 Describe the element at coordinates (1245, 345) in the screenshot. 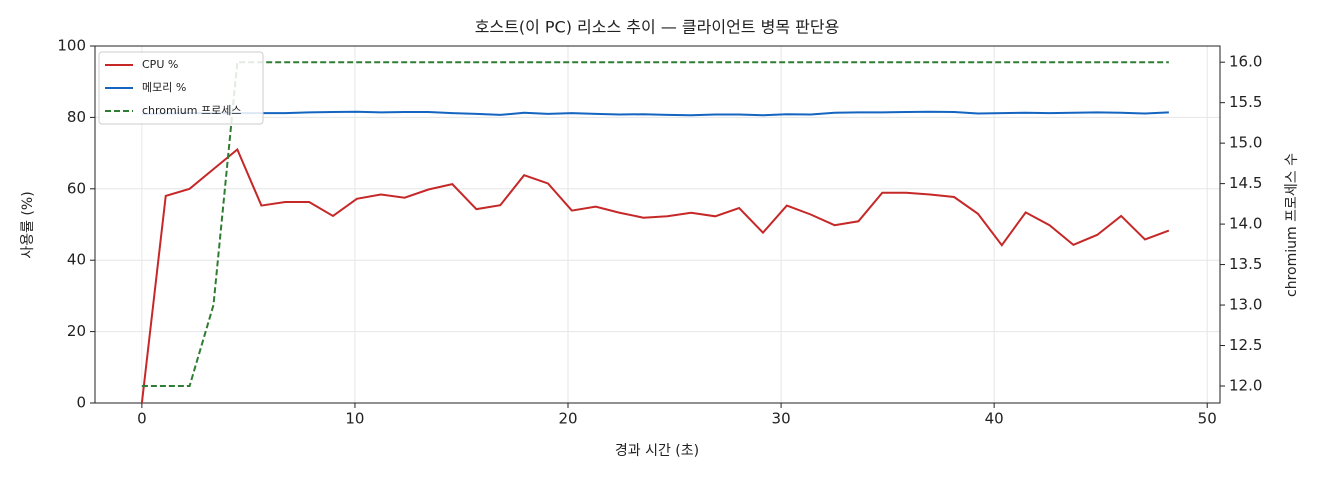

I see `y2-tick-label: 12.5` at that location.